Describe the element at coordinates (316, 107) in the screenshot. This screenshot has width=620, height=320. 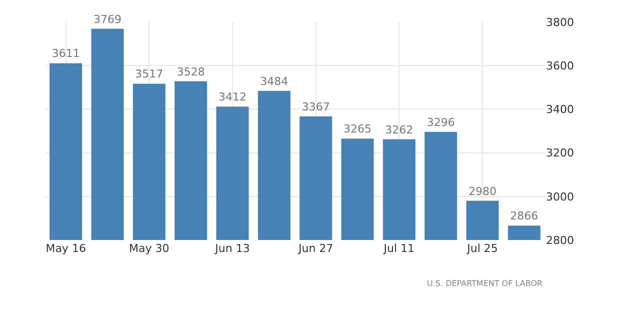
I see `data-label: 3367` at that location.